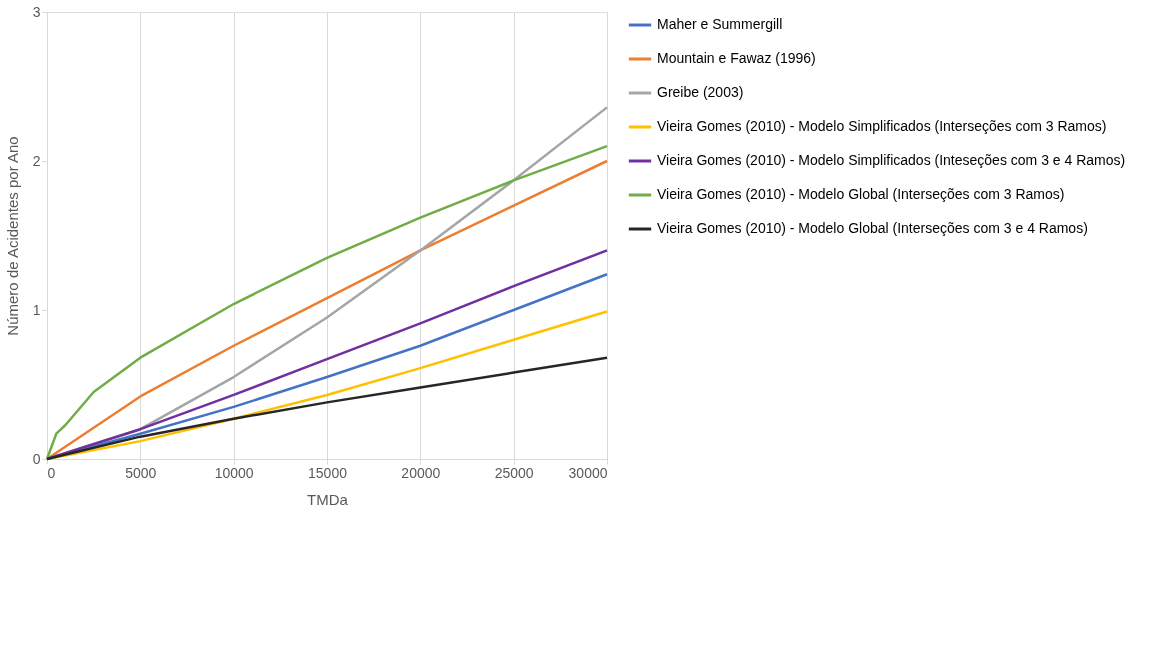  What do you see at coordinates (36, 160) in the screenshot?
I see `y-tick-label: 2` at bounding box center [36, 160].